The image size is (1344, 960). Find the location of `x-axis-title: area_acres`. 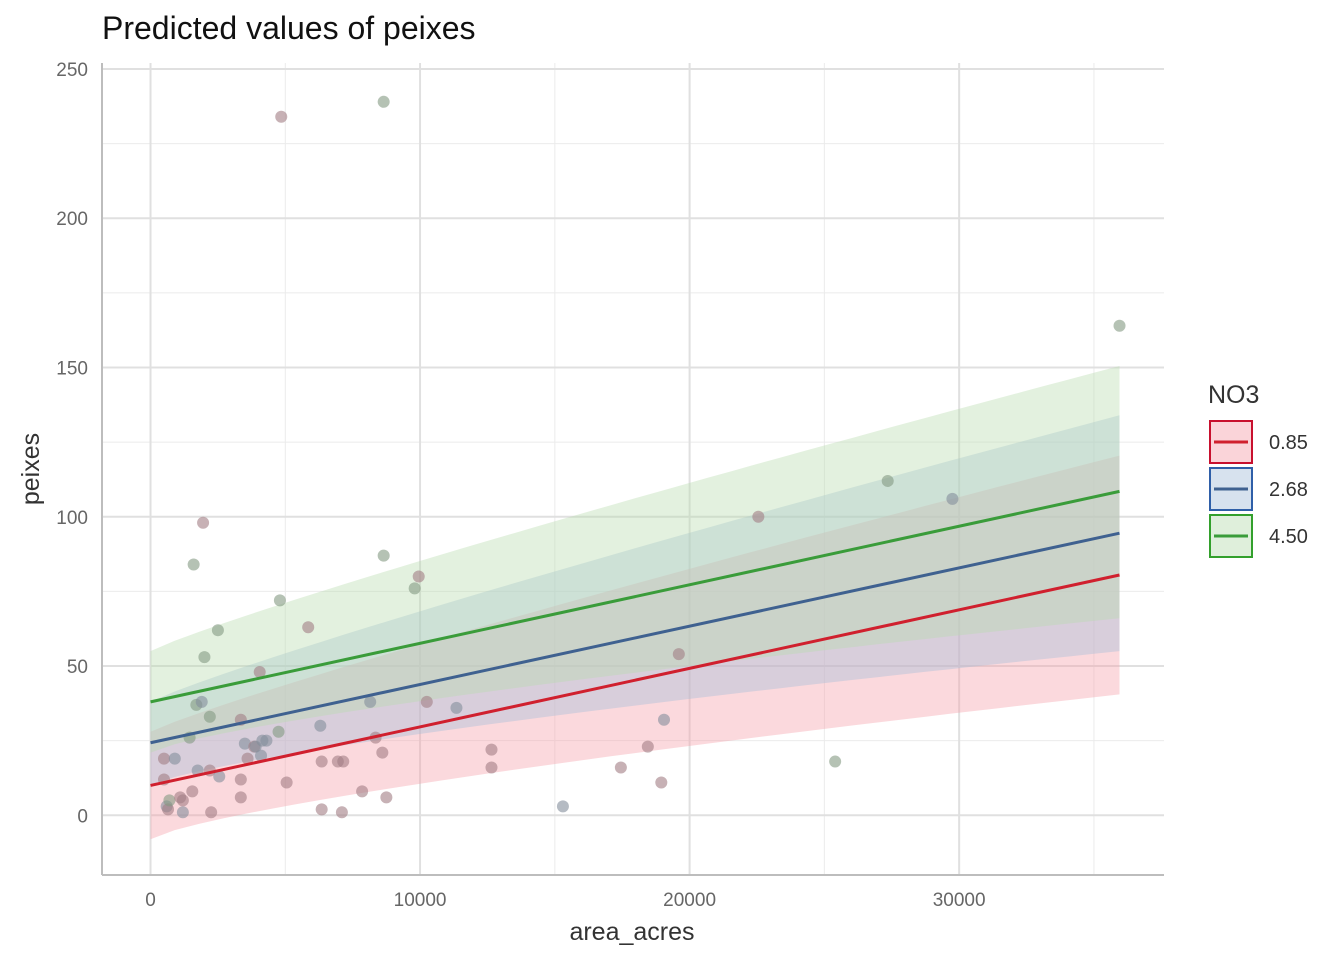

x-axis-title: area_acres is located at coordinates (631, 932).